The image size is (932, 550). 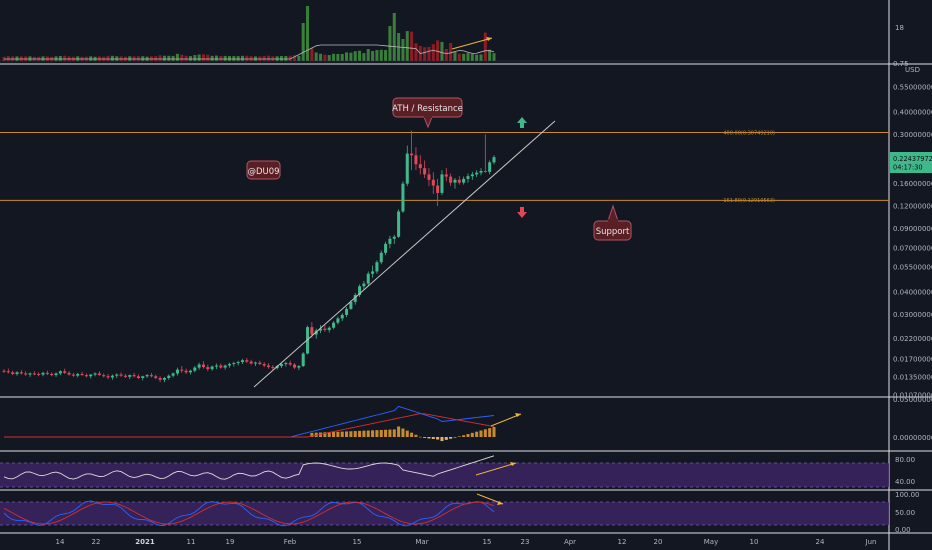 I want to click on price-tick-label: 0.09000000, so click(x=912, y=229).